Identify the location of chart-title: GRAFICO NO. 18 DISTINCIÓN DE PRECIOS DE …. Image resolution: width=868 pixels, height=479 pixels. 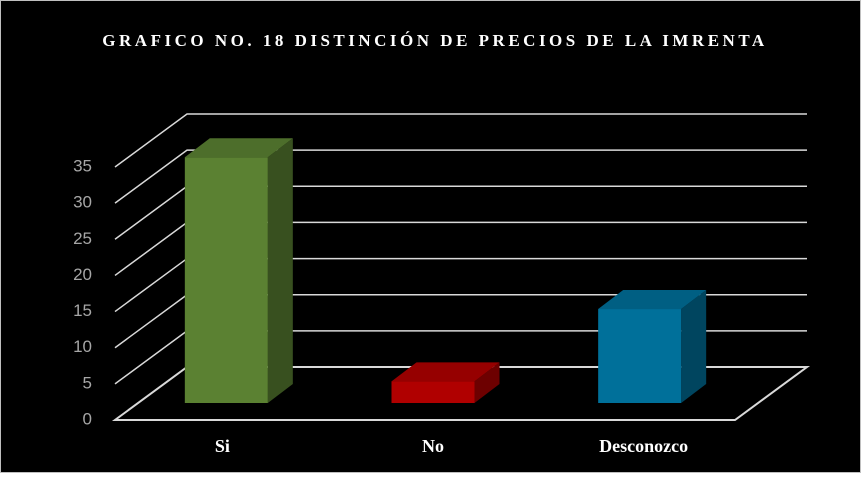
(435, 40).